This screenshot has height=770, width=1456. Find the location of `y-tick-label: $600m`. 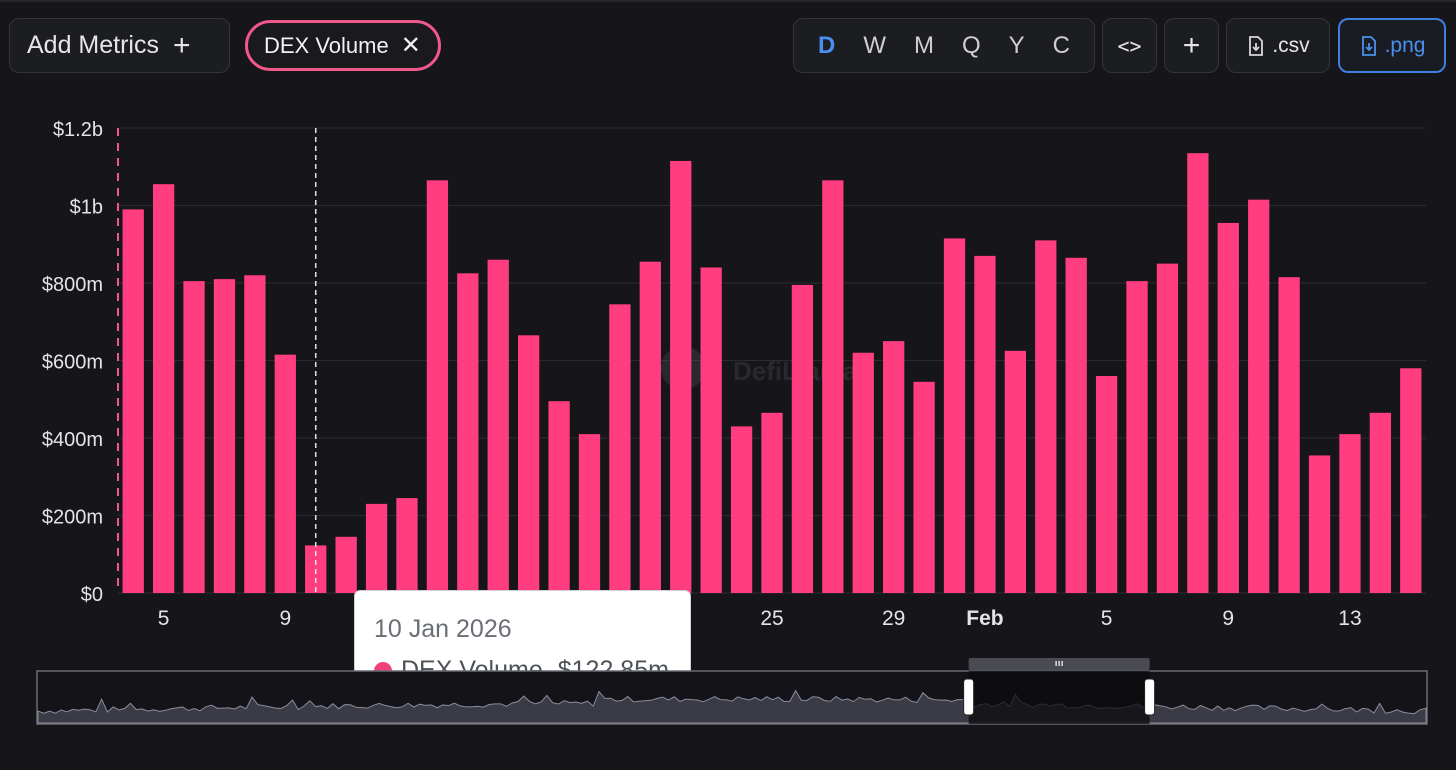

y-tick-label: $600m is located at coordinates (72, 363).